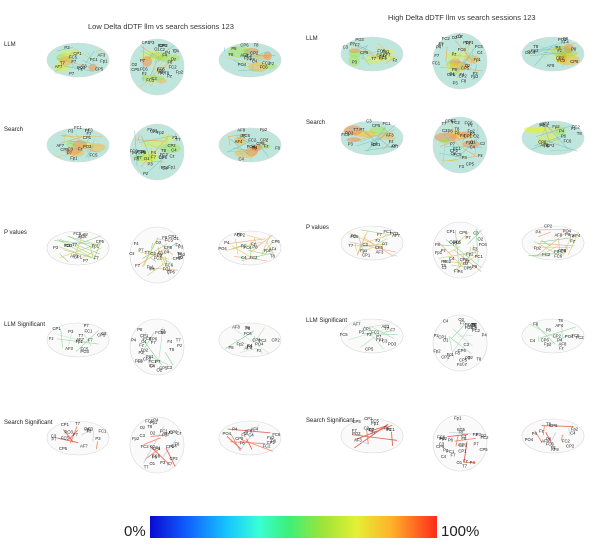  What do you see at coordinates (84, 65) in the screenshot?
I see `electrode-label: C3` at bounding box center [84, 65].